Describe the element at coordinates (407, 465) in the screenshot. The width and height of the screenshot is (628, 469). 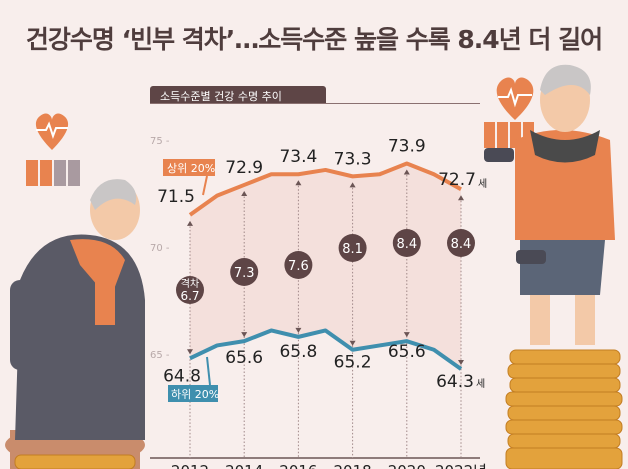
I see `x-tick-label: 2020` at that location.